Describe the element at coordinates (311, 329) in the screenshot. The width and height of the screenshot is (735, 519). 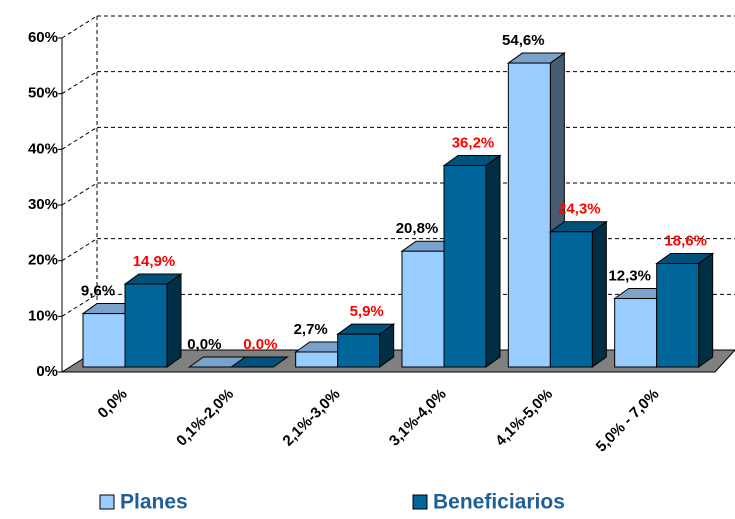
I see `data-label: 2,7%` at that location.